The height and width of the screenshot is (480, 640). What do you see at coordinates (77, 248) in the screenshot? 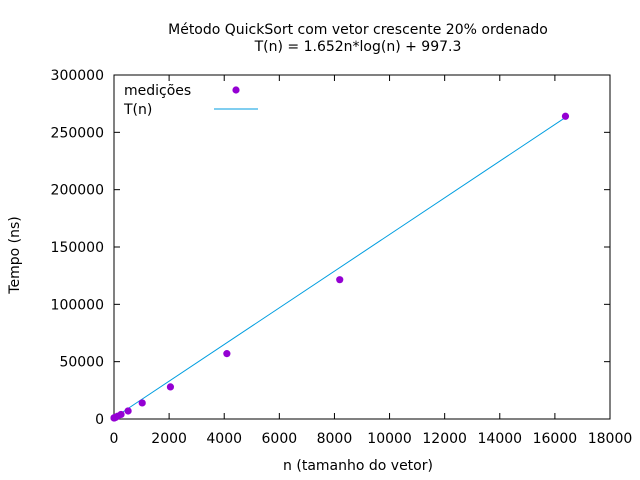
I see `y-tick-label: 150000` at bounding box center [77, 248].